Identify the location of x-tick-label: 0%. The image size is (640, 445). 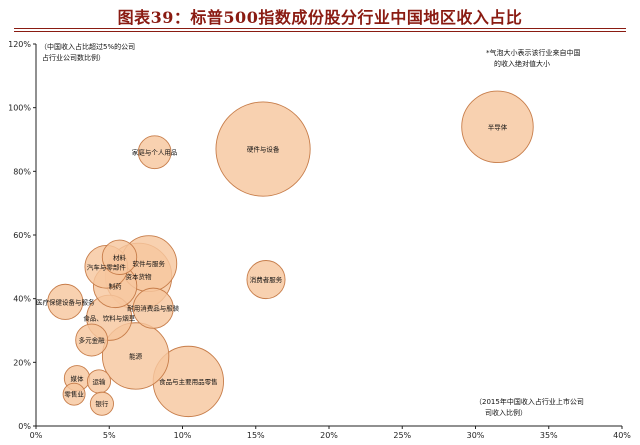
(36, 435).